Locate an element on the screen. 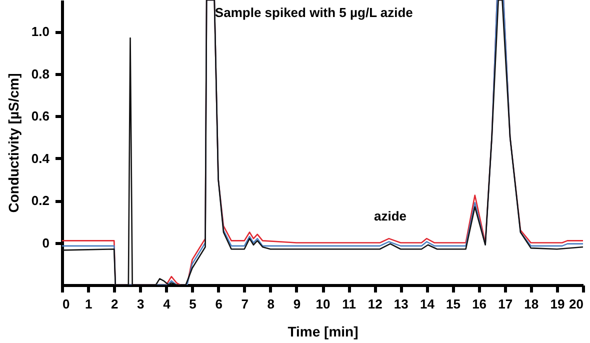 The height and width of the screenshot is (343, 590). y-axis-title: Conductivity [µS/cm] is located at coordinates (13, 143).